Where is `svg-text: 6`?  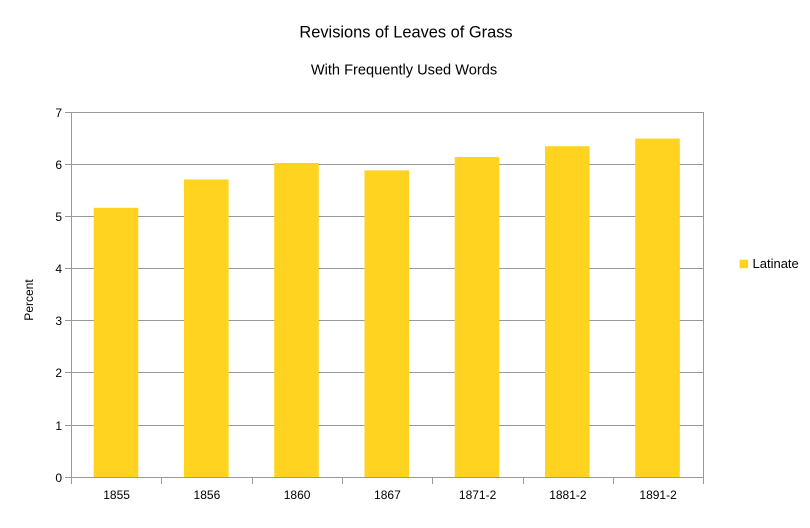 svg-text: 6 is located at coordinates (58, 165).